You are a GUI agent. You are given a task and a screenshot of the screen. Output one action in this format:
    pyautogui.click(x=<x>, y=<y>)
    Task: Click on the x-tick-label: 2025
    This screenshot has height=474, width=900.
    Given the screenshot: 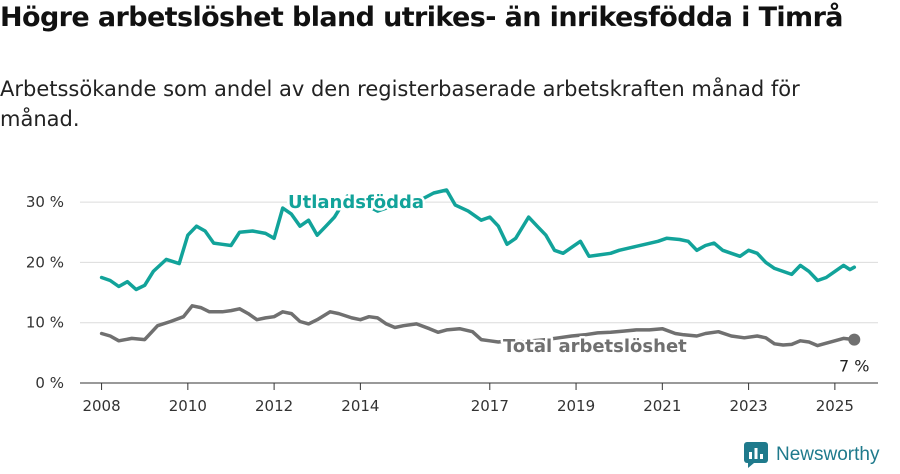 What is the action you would take?
    pyautogui.click(x=835, y=406)
    